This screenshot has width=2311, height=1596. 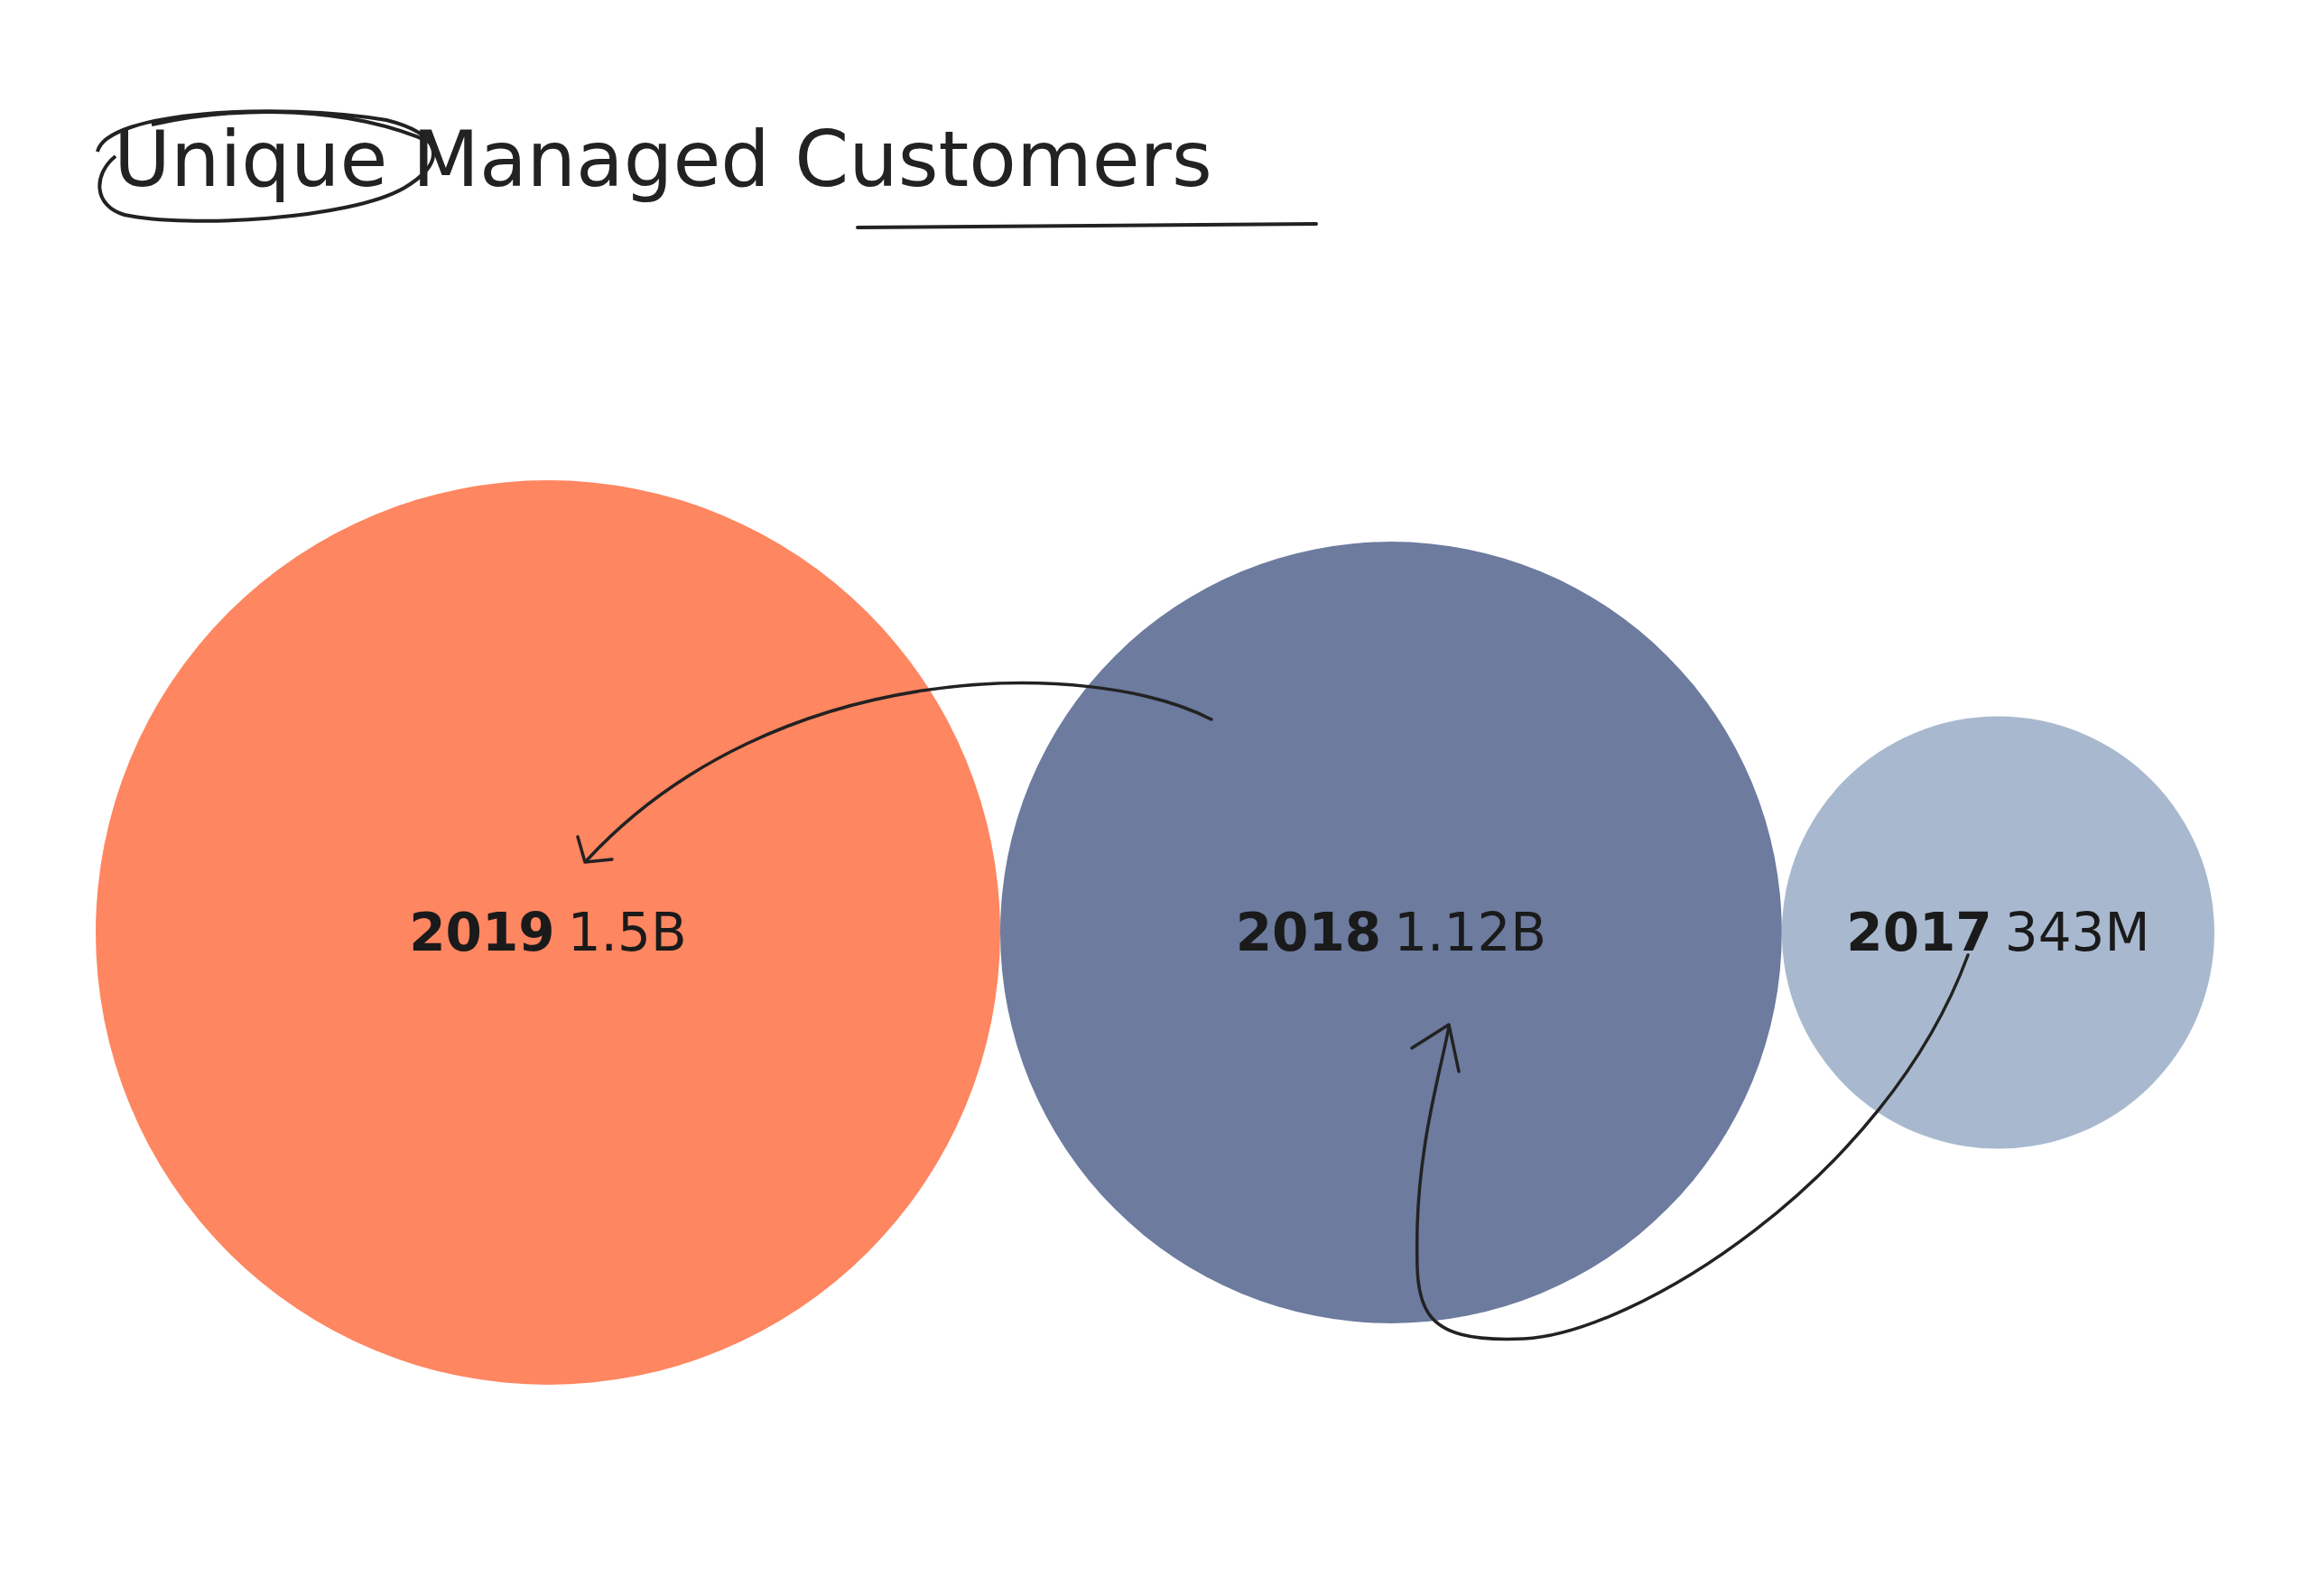 I want to click on category-label: 2017, so click(x=1919, y=933).